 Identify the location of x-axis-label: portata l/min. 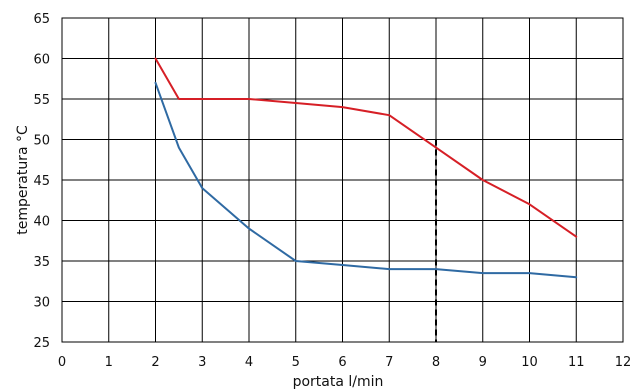
(338, 382).